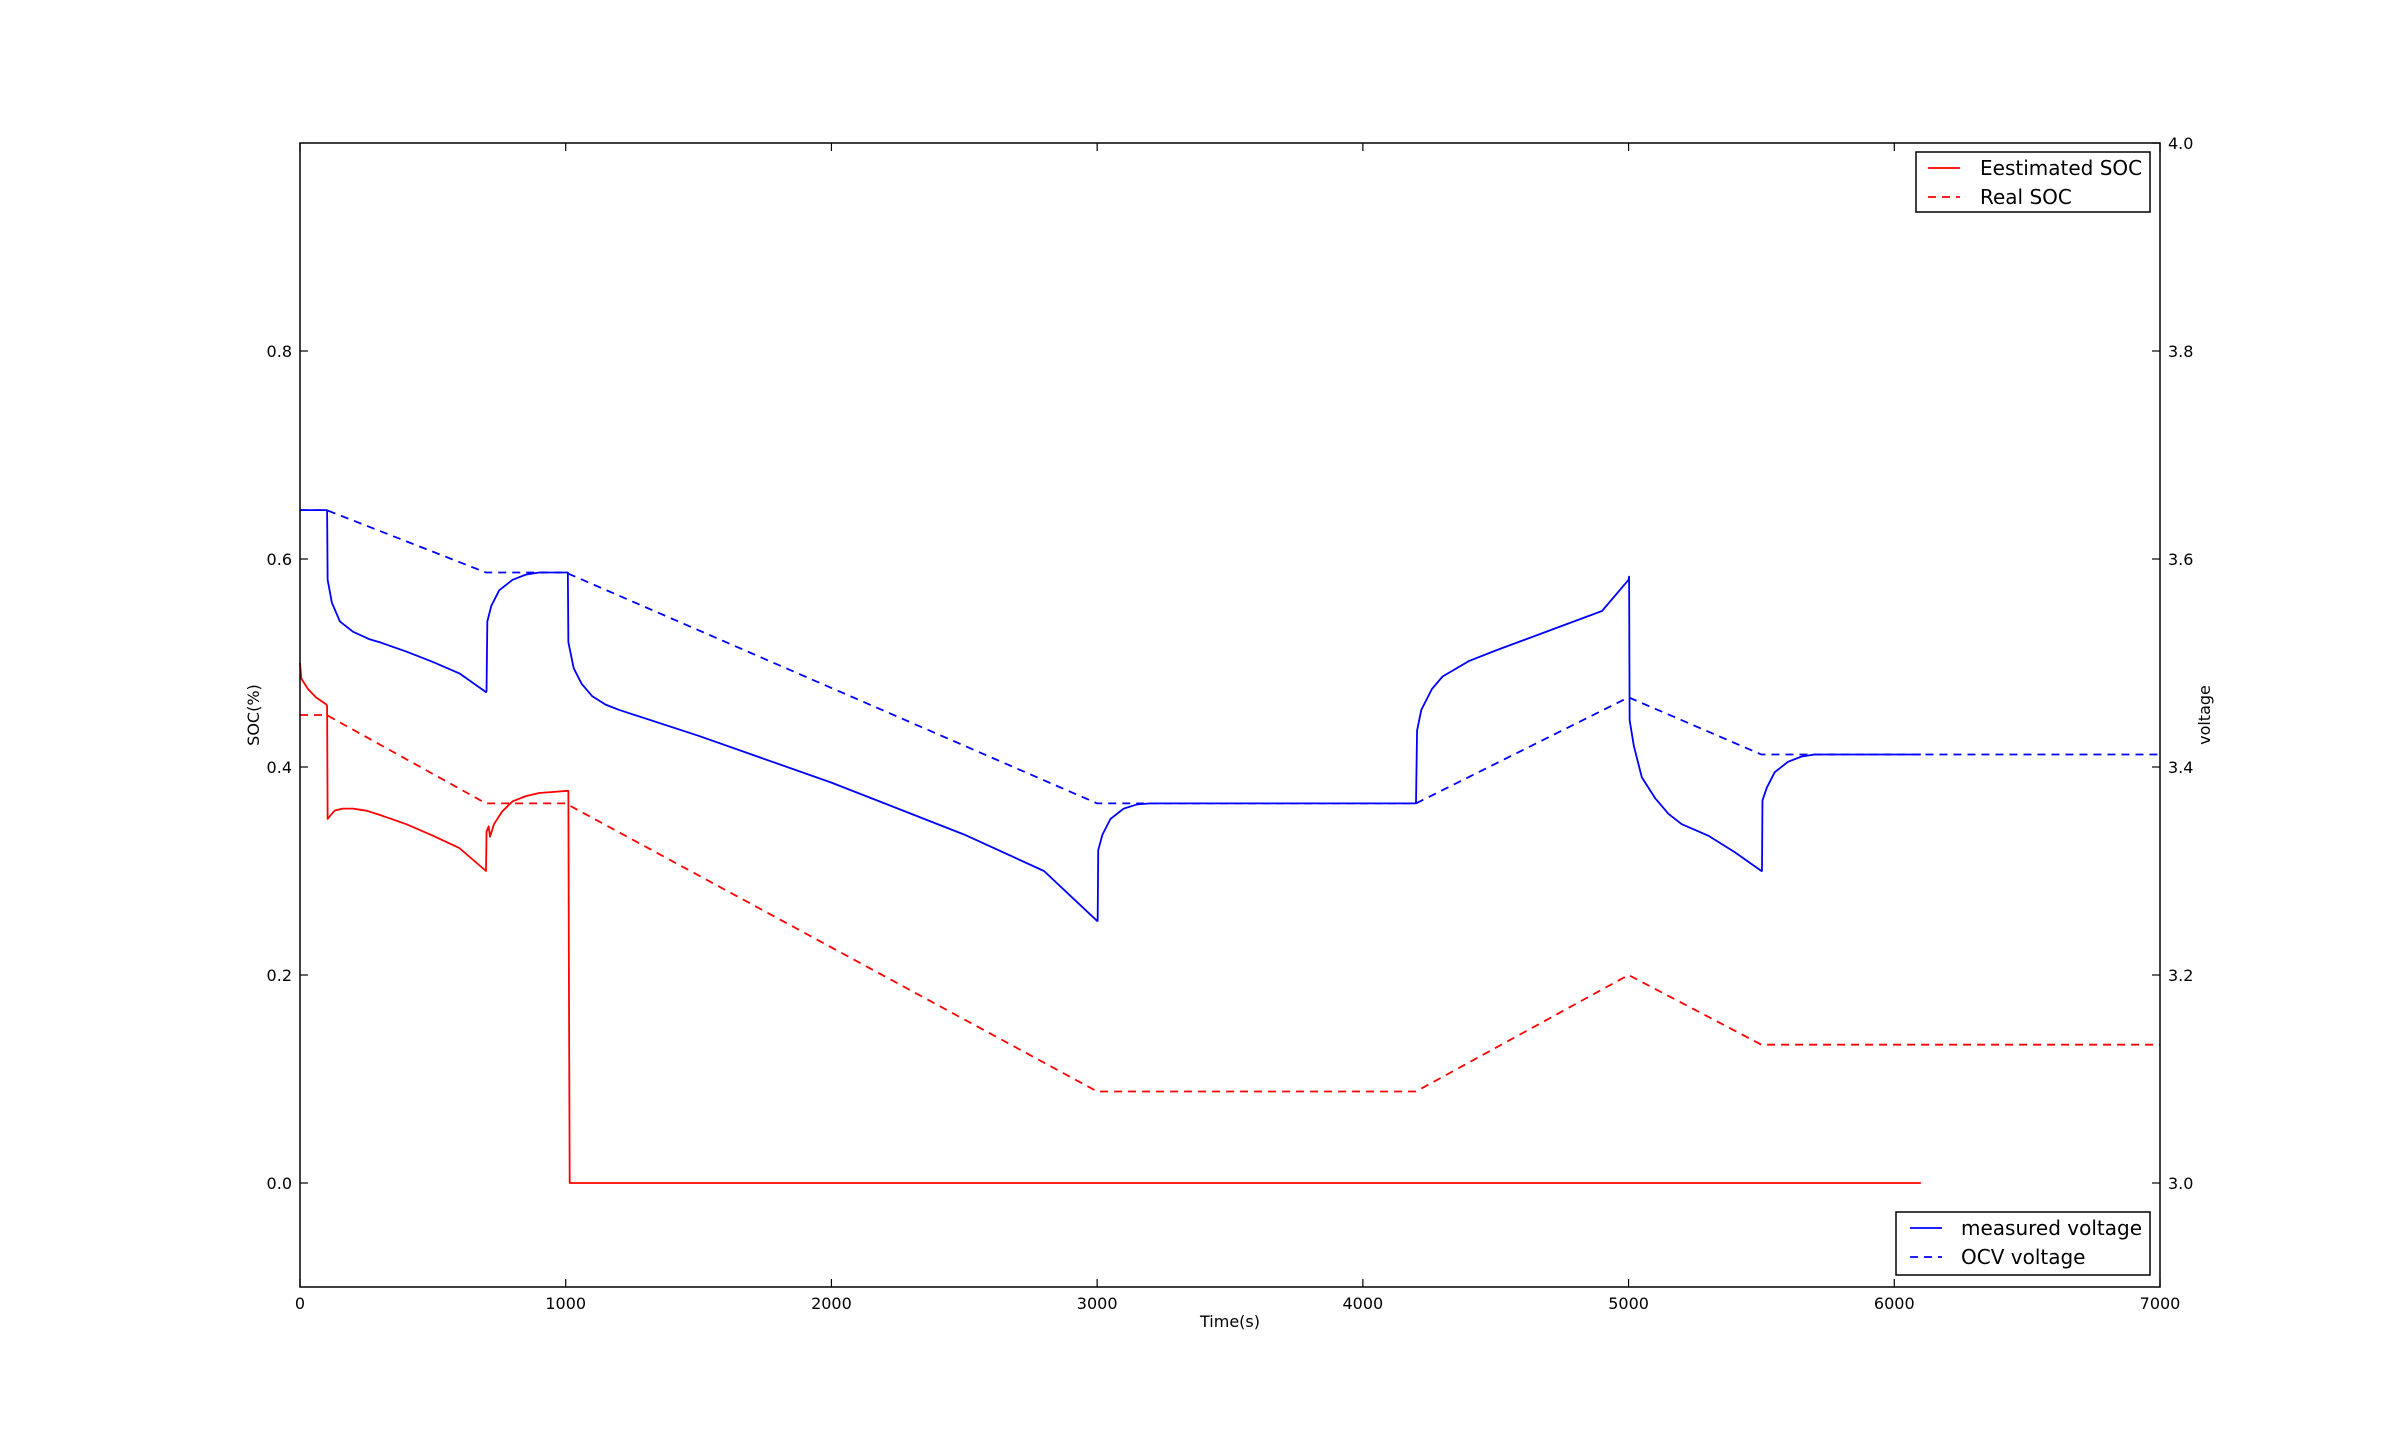 Image resolution: width=2400 pixels, height=1430 pixels. Describe the element at coordinates (2204, 715) in the screenshot. I see `y-axis-label-right: voltage` at that location.